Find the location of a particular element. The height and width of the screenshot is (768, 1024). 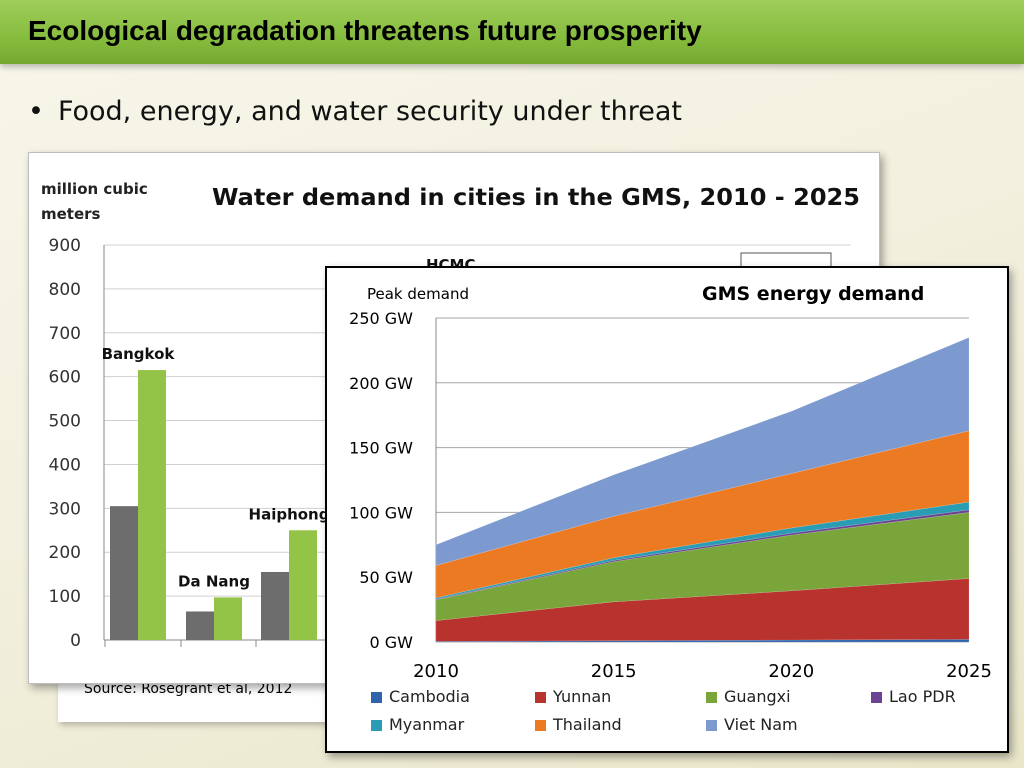

energy-legend-label: Lao PDR is located at coordinates (922, 696).